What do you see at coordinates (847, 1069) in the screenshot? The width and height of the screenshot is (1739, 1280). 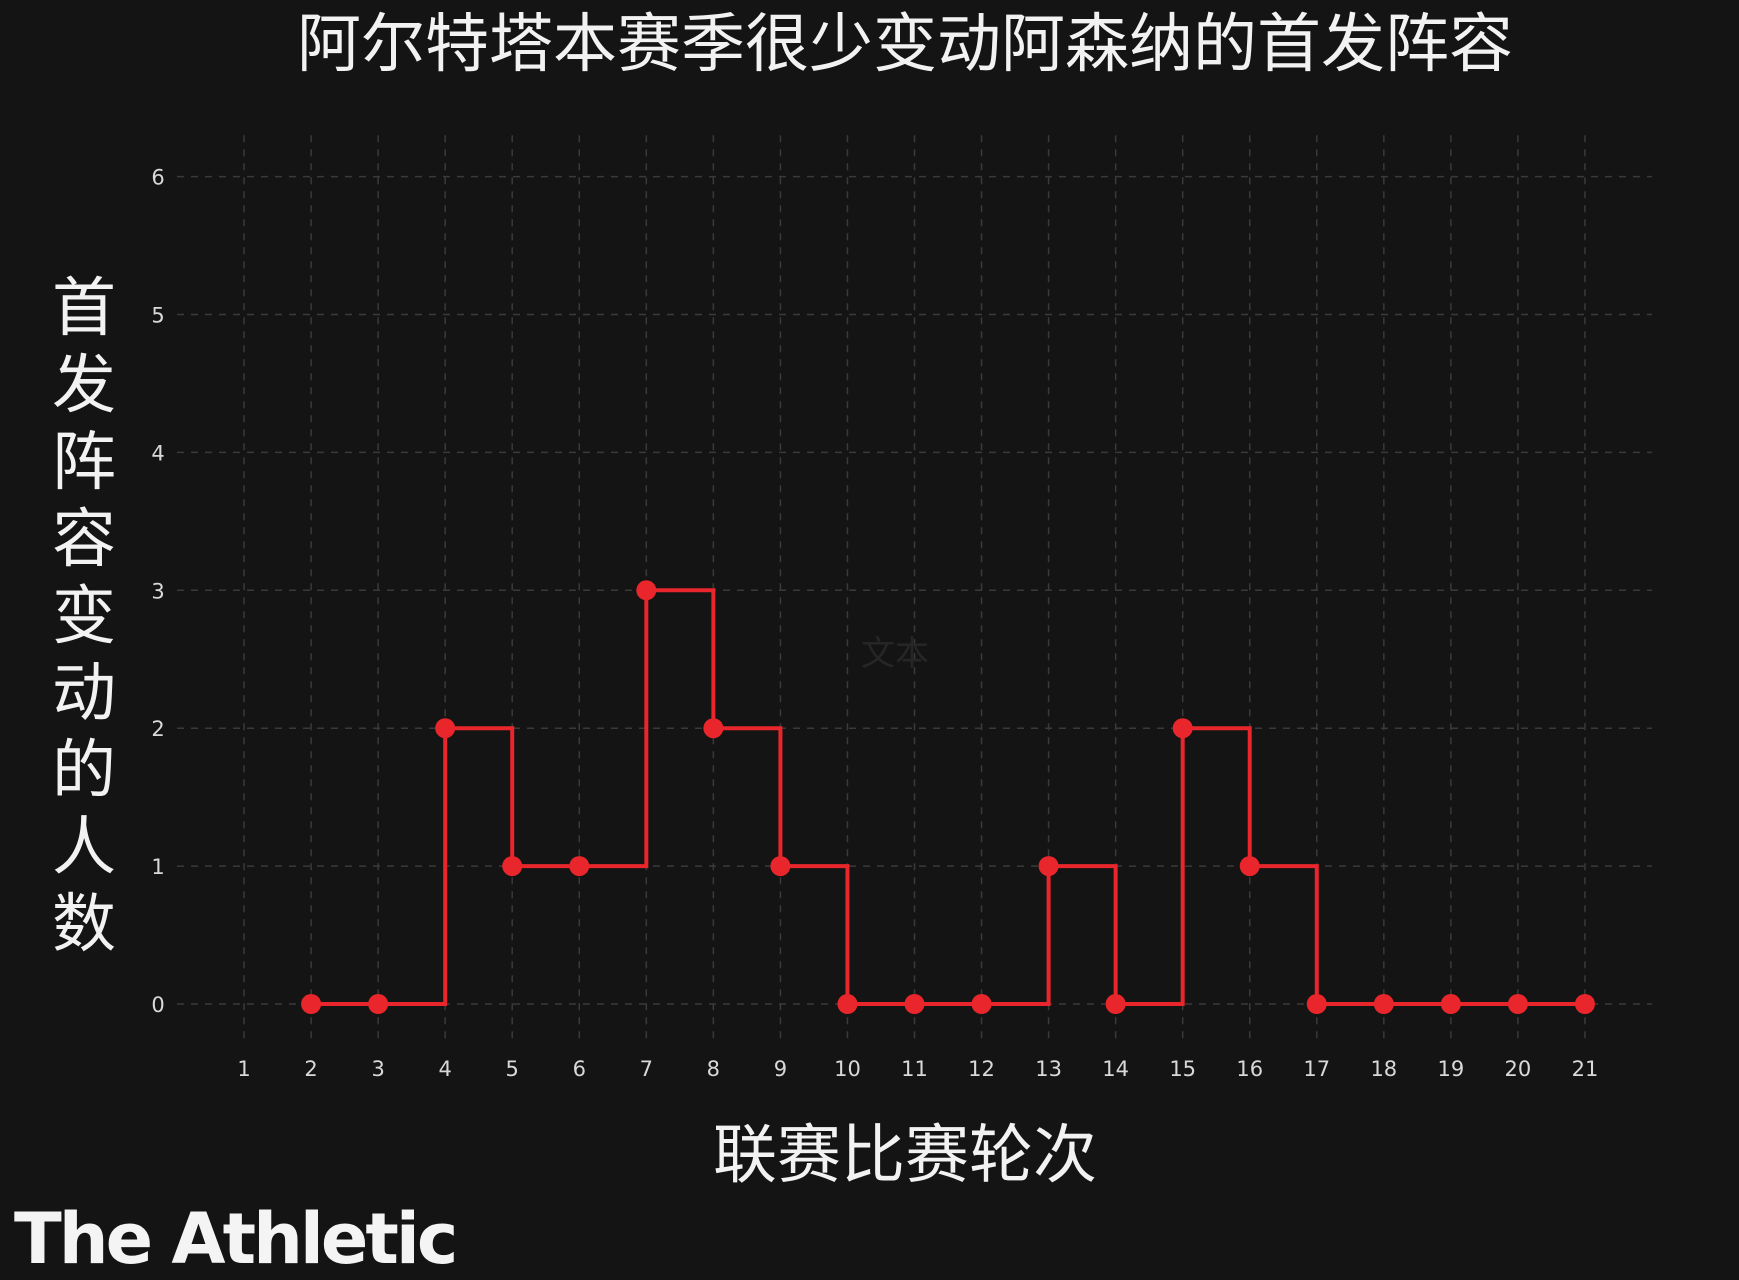 I see `x-tick-label-10: 10` at bounding box center [847, 1069].